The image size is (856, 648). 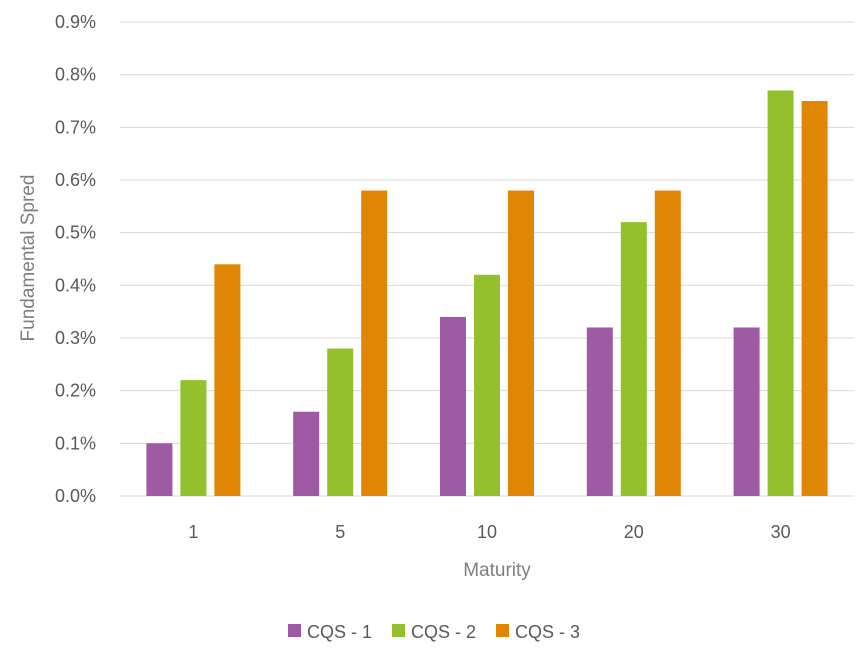 What do you see at coordinates (193, 532) in the screenshot?
I see `x-tick-label: 1` at bounding box center [193, 532].